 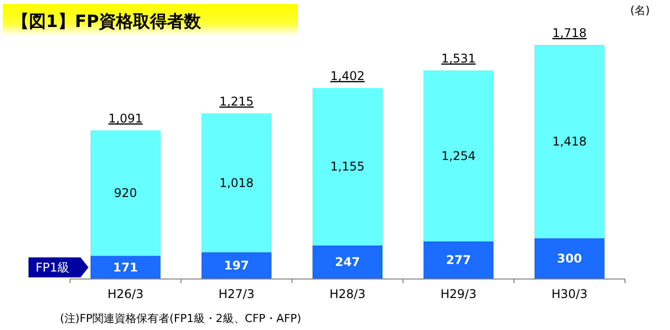 I want to click on data-label: 920, so click(x=125, y=193).